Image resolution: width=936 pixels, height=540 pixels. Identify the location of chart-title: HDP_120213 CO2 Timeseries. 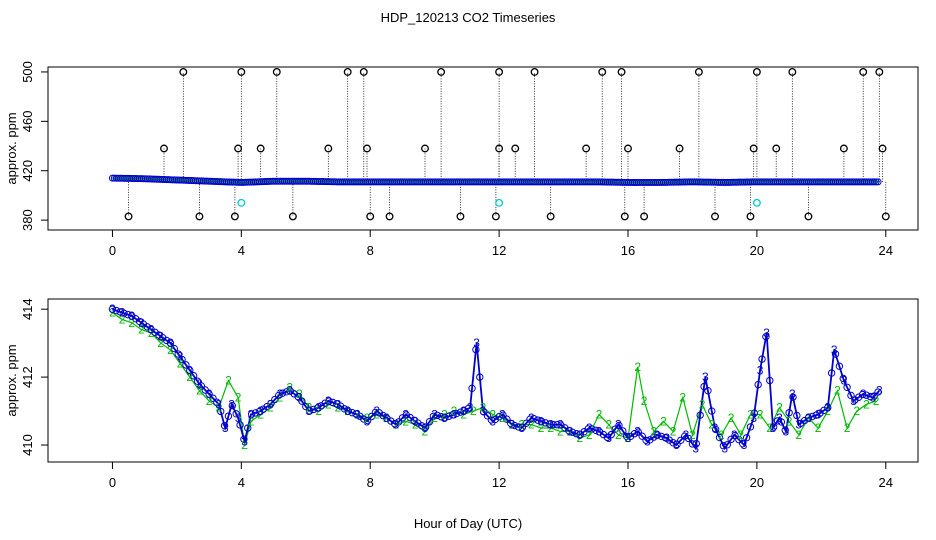
(468, 17).